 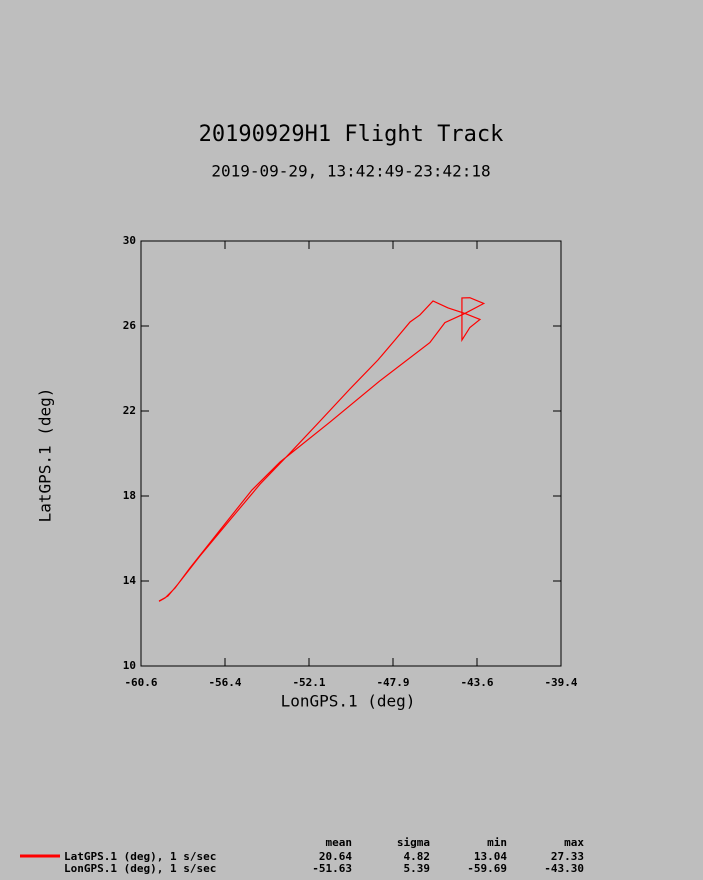 I want to click on x-axis-label: LonGPS.1 (deg), so click(x=348, y=701).